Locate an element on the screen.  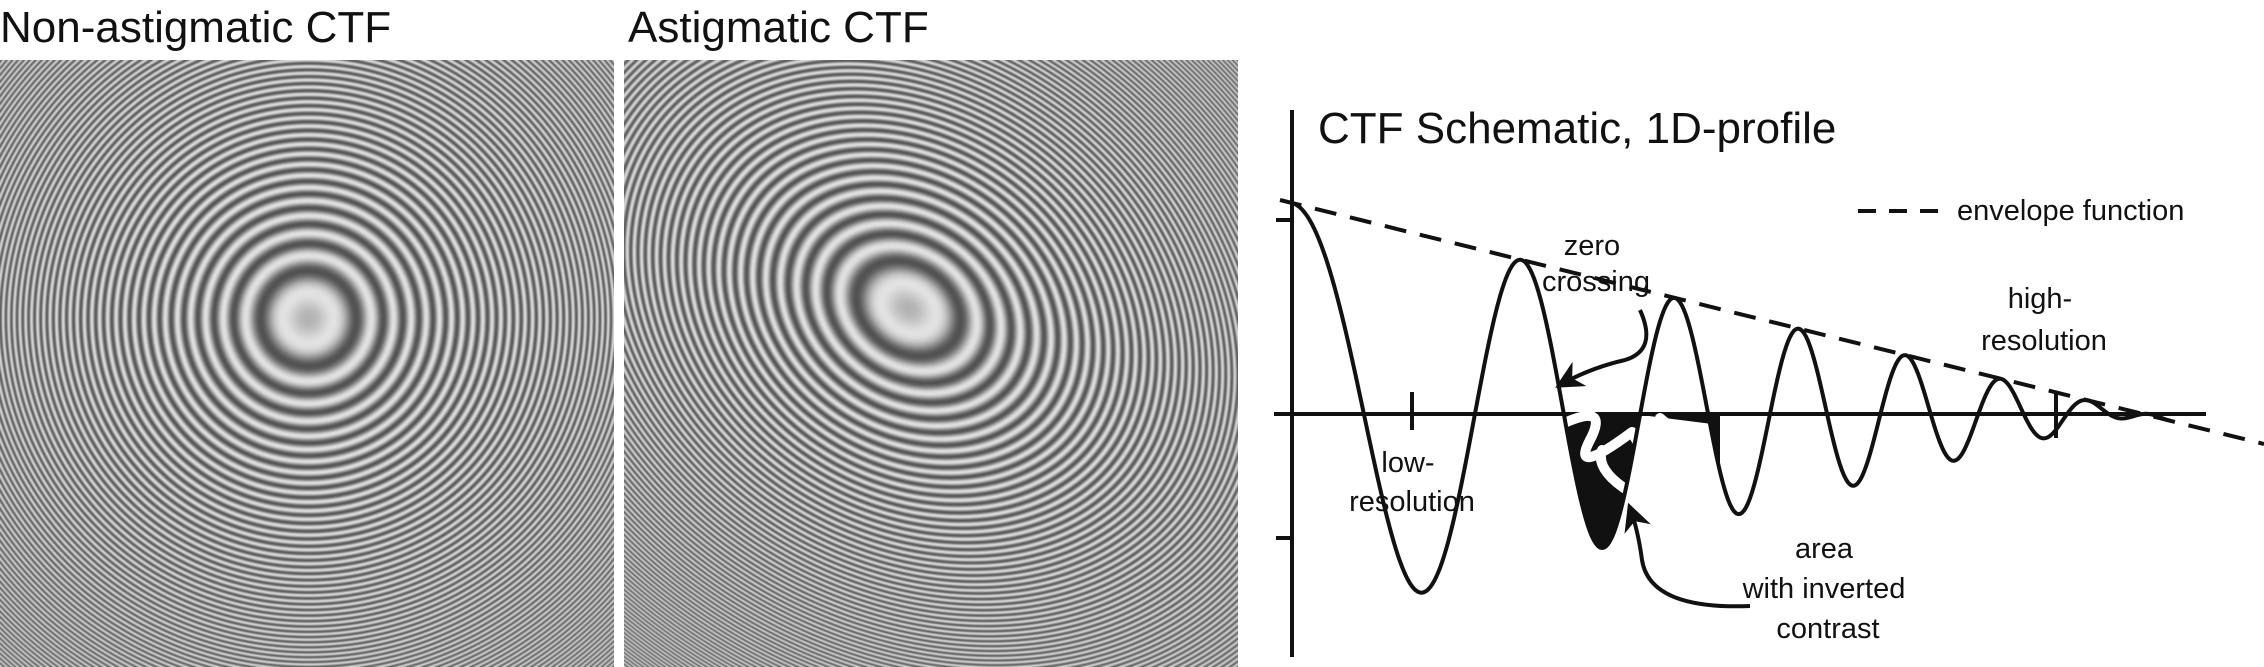
high-resolution-label: high- resolution is located at coordinates (2044, 320).